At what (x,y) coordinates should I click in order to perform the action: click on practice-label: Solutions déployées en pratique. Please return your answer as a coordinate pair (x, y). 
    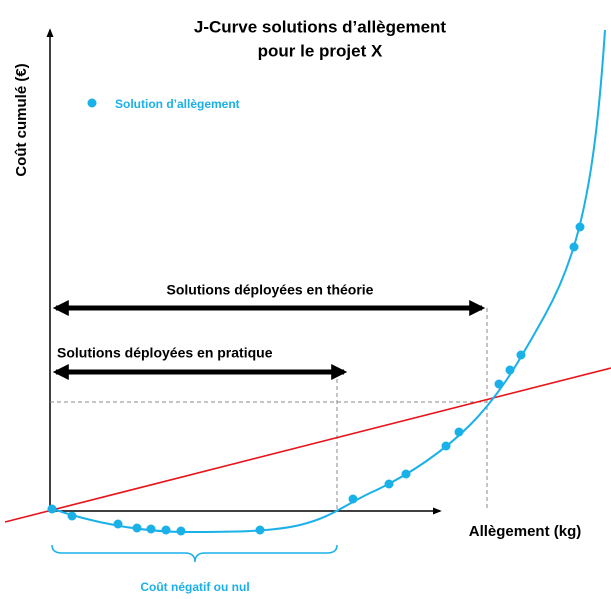
    Looking at the image, I should click on (165, 353).